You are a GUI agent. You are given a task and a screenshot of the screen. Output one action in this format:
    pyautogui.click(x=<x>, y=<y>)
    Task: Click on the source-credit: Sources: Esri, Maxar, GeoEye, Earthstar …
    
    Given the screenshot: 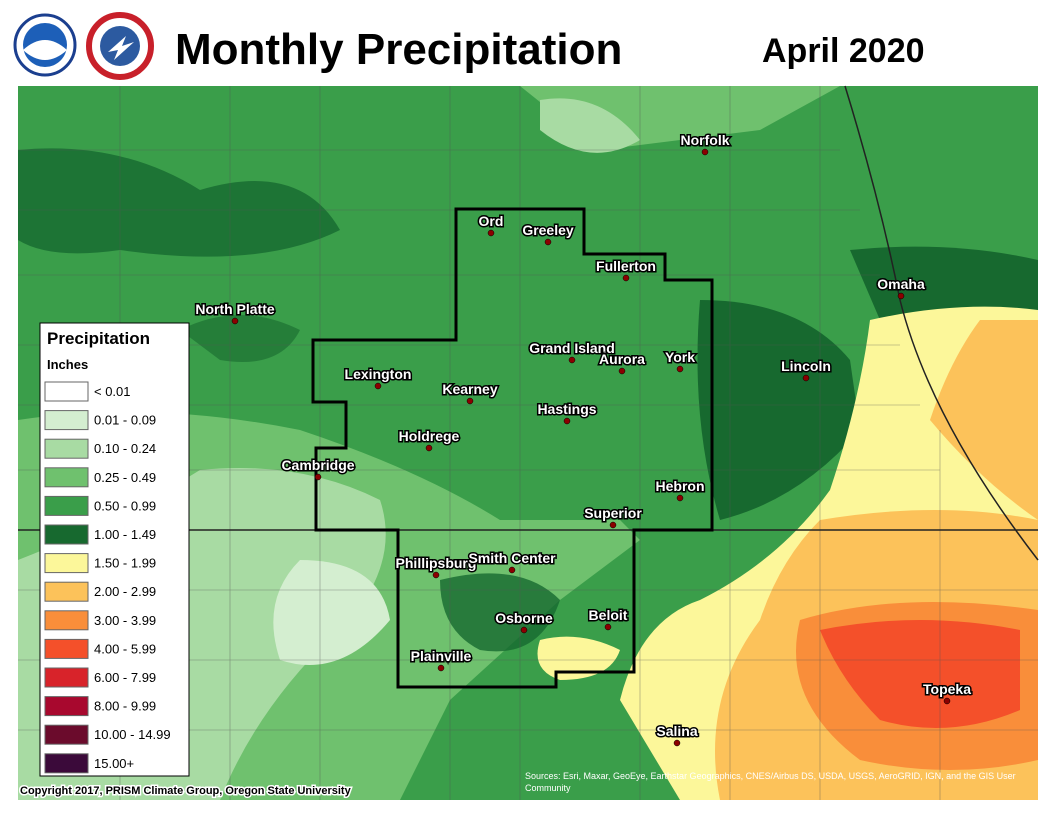 What is the action you would take?
    pyautogui.click(x=770, y=782)
    